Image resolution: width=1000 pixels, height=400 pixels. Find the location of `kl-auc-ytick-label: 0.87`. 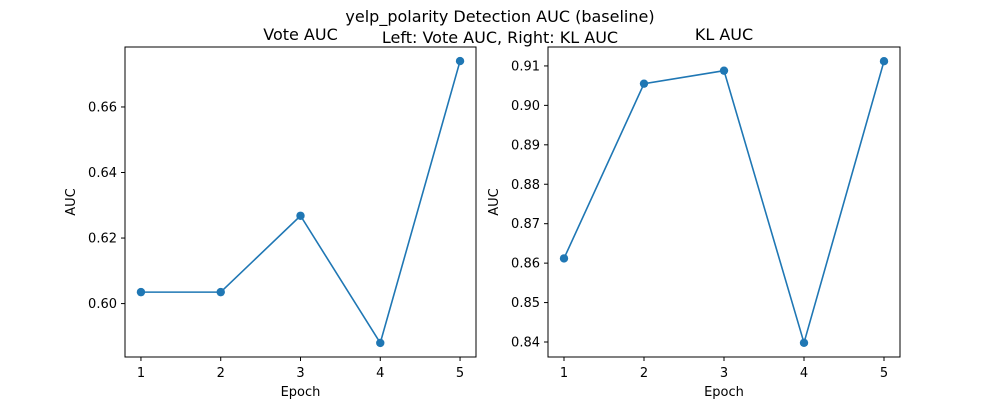

kl-auc-ytick-label: 0.87 is located at coordinates (525, 224).